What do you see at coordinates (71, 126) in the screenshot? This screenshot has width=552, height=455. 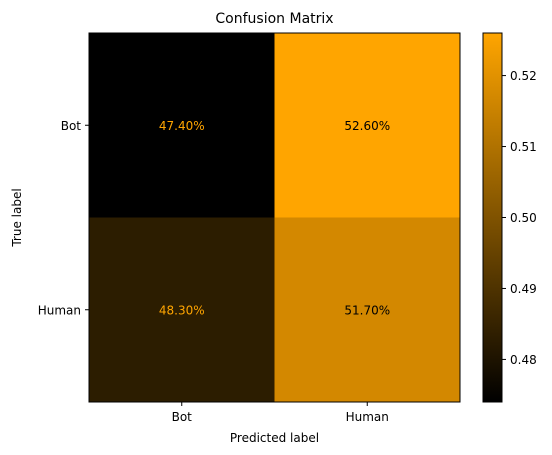 I see `y-tick-label: Bot` at bounding box center [71, 126].